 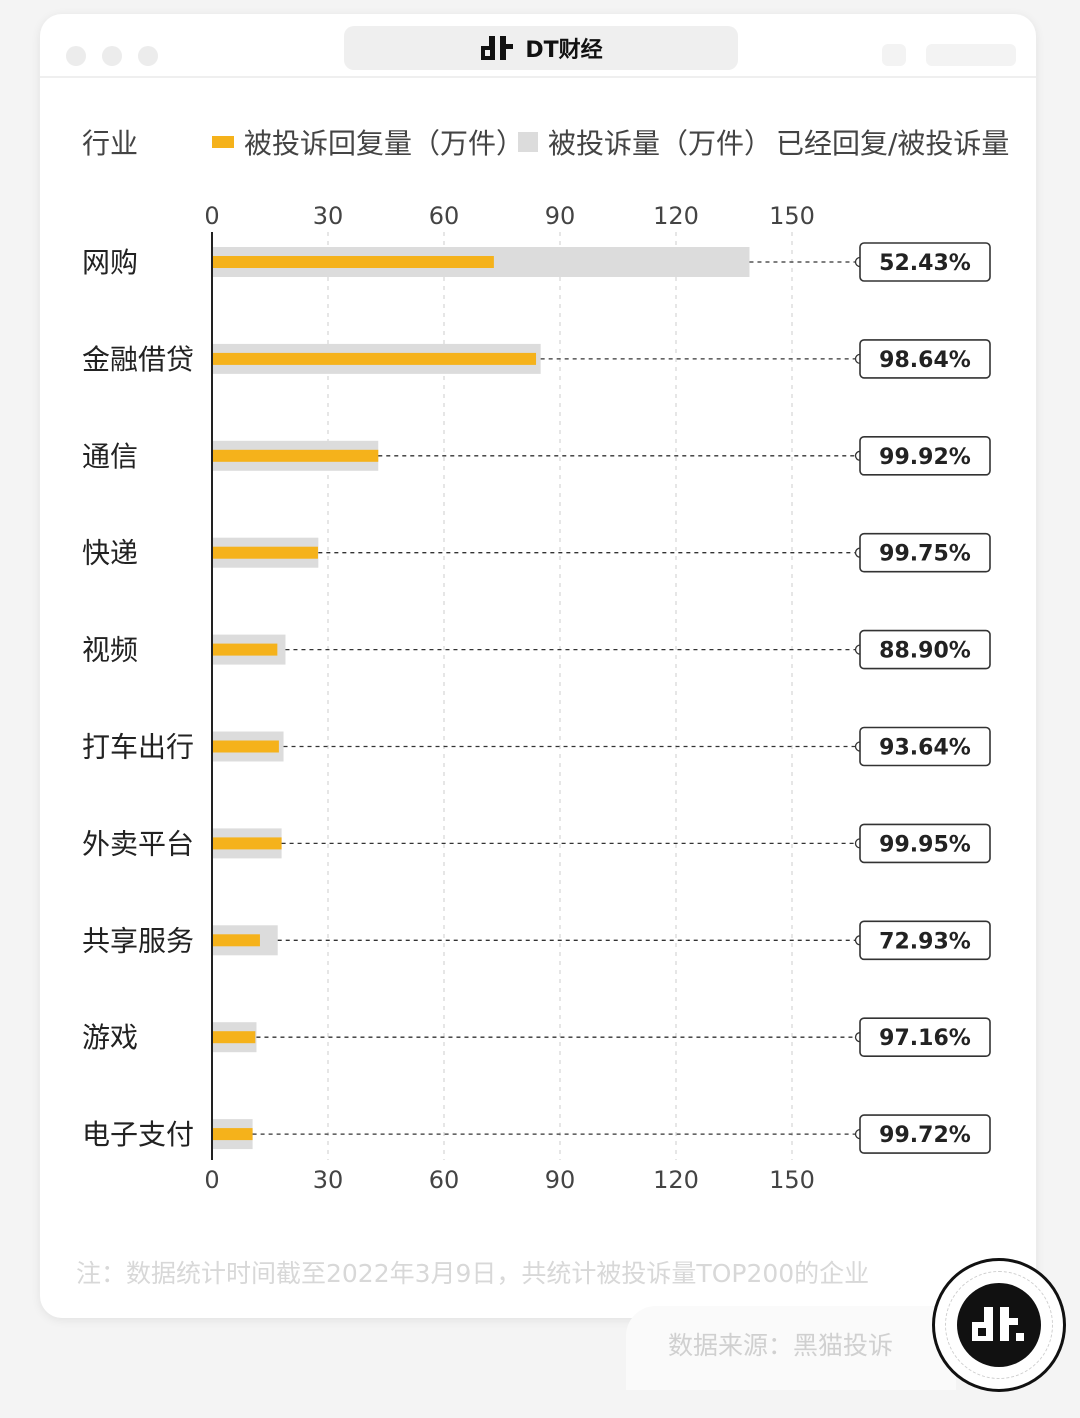 I want to click on ratio-label: 99.95%, so click(x=925, y=844).